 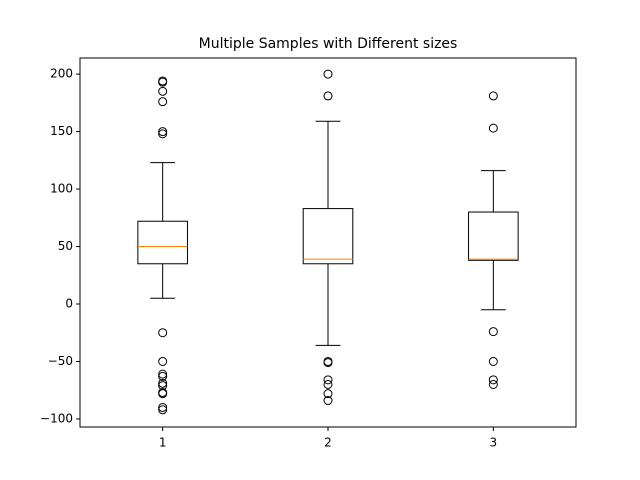 I want to click on x-tick-label: 3, so click(x=494, y=443).